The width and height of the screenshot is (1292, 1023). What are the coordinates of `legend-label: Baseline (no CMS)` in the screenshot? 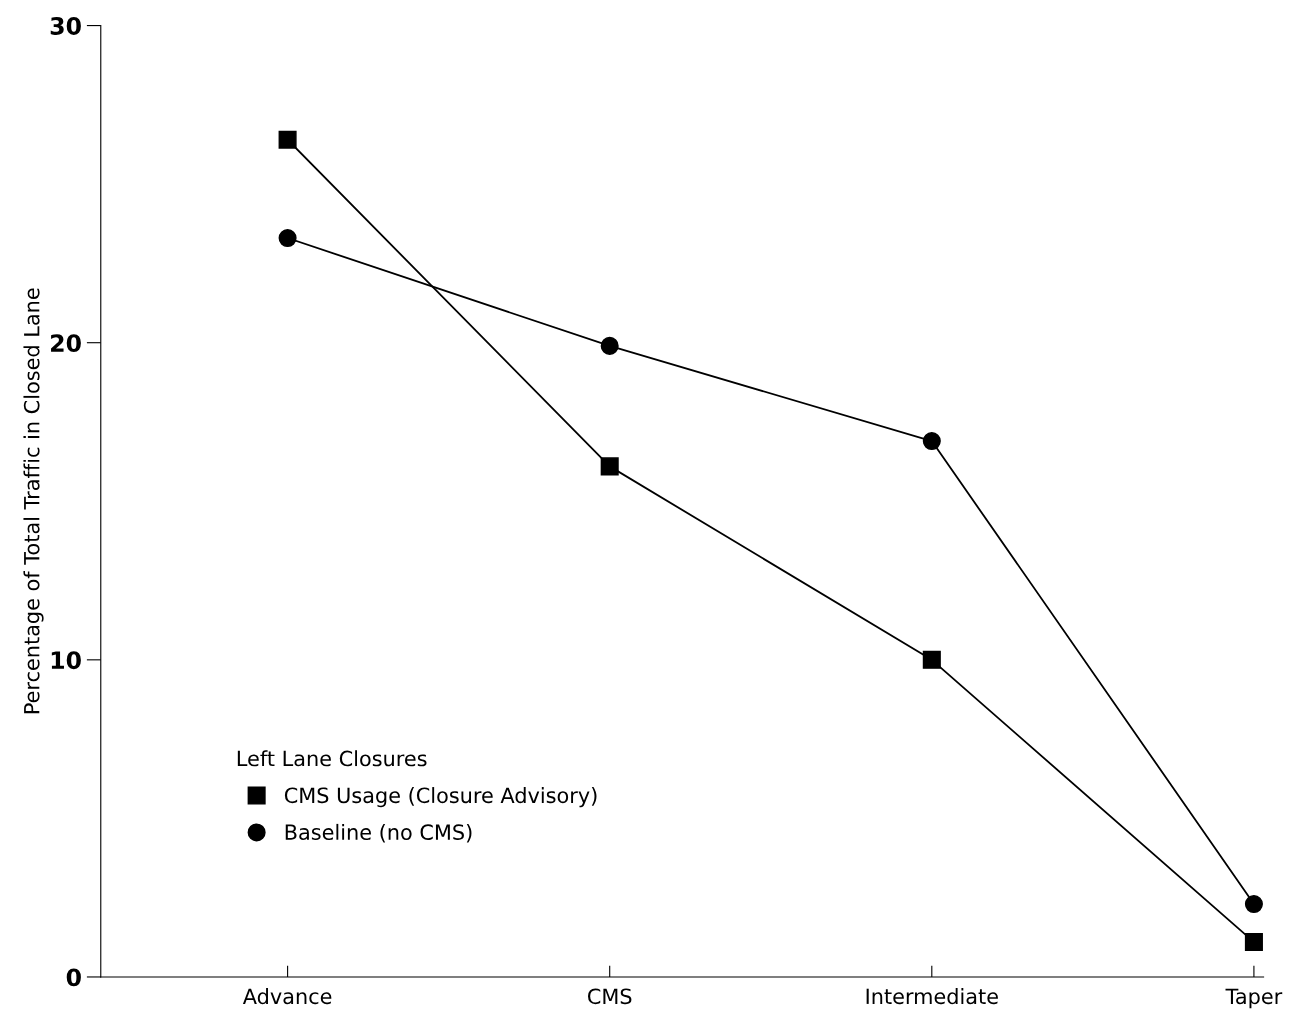 It's located at (378, 833).